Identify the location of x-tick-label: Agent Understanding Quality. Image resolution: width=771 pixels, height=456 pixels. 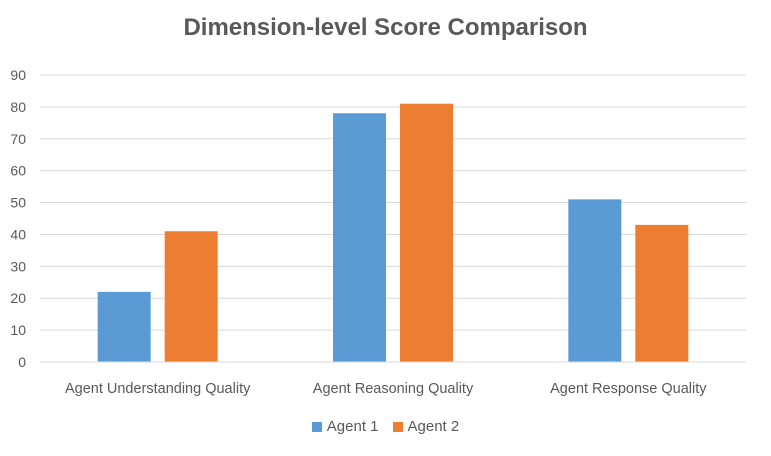
(158, 389).